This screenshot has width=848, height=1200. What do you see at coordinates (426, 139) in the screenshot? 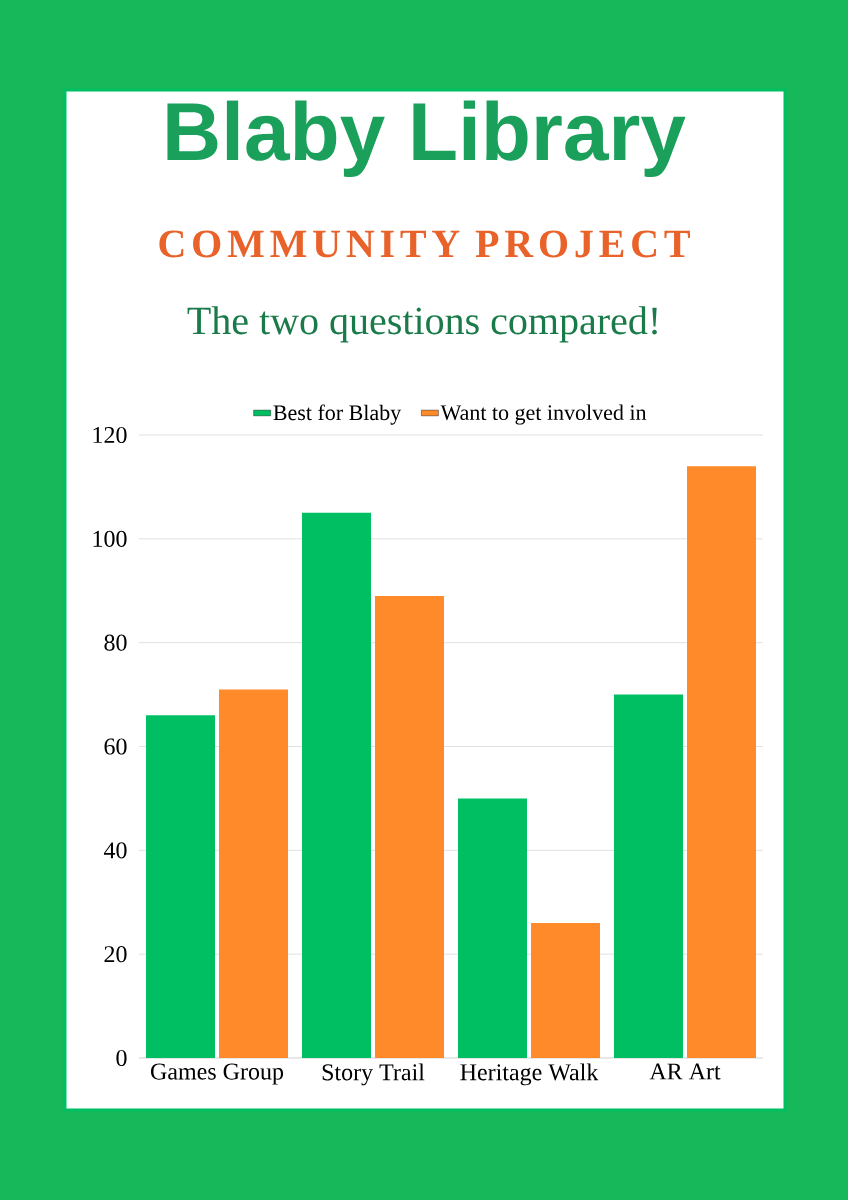
I see `chart-title: Blaby Library` at bounding box center [426, 139].